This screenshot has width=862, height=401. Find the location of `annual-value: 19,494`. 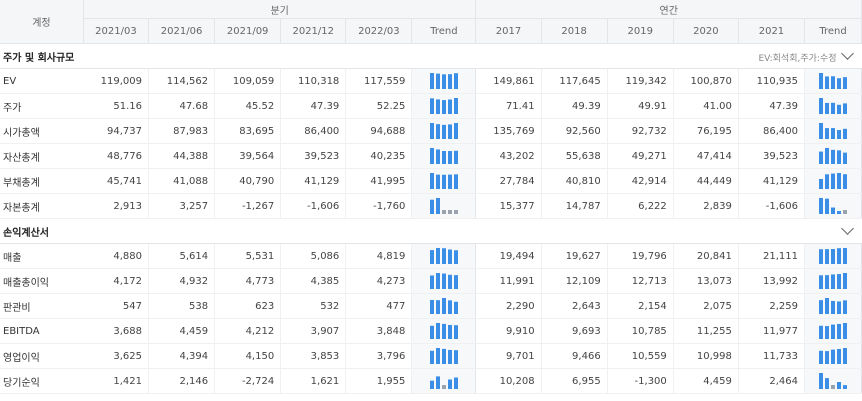

annual-value: 19,494 is located at coordinates (508, 256).